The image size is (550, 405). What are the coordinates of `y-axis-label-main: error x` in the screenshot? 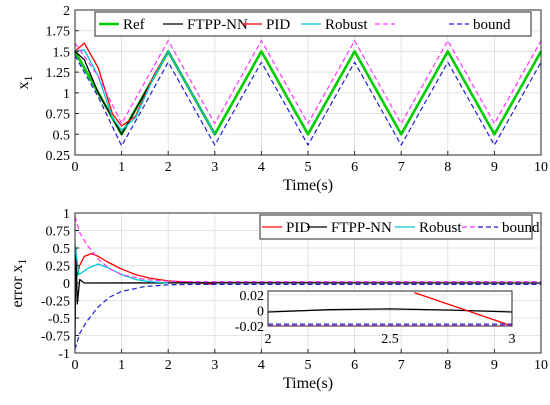 It's located at (17, 285).